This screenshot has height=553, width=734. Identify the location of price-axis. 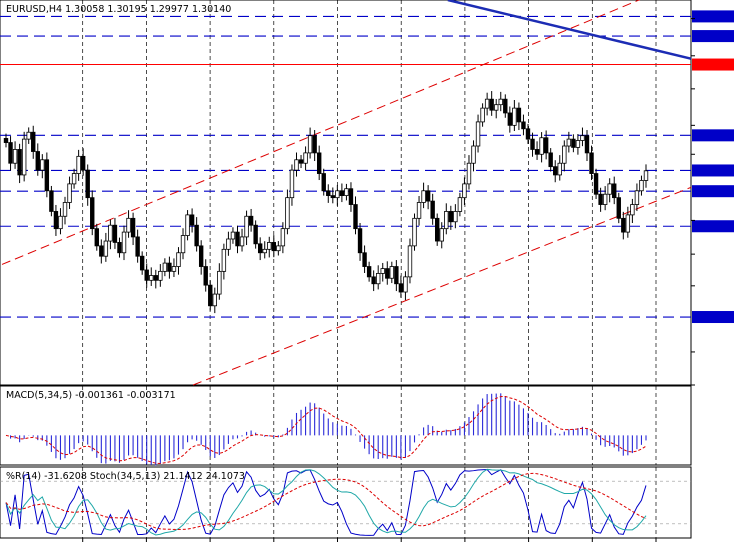
(693, 202).